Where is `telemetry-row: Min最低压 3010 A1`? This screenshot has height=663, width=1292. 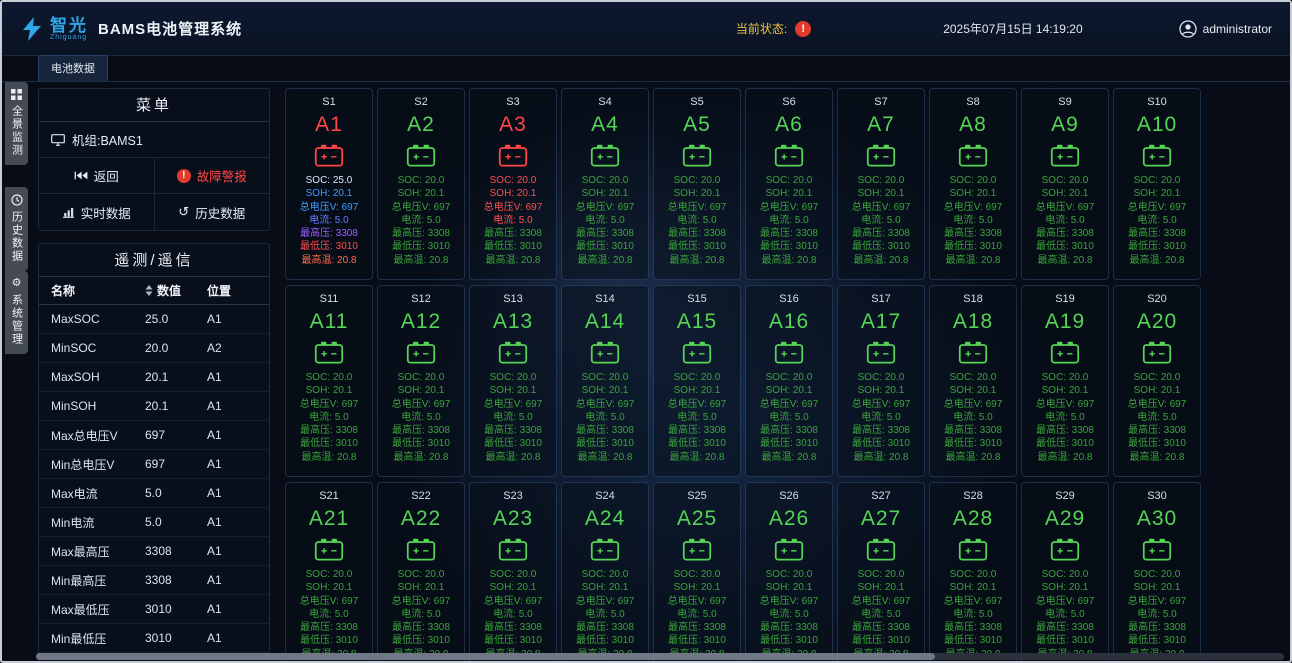 telemetry-row: Min最低压 3010 A1 is located at coordinates (154, 638).